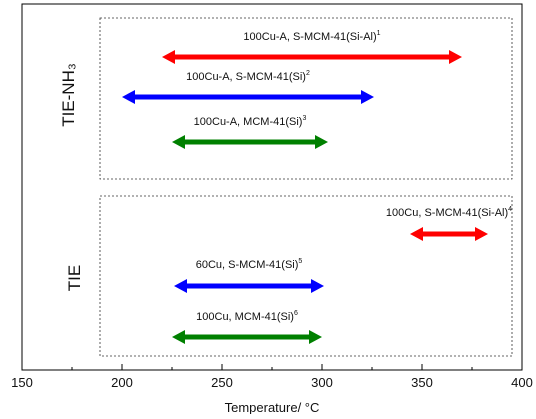  Describe the element at coordinates (22, 382) in the screenshot. I see `x-tick-label: 150` at that location.